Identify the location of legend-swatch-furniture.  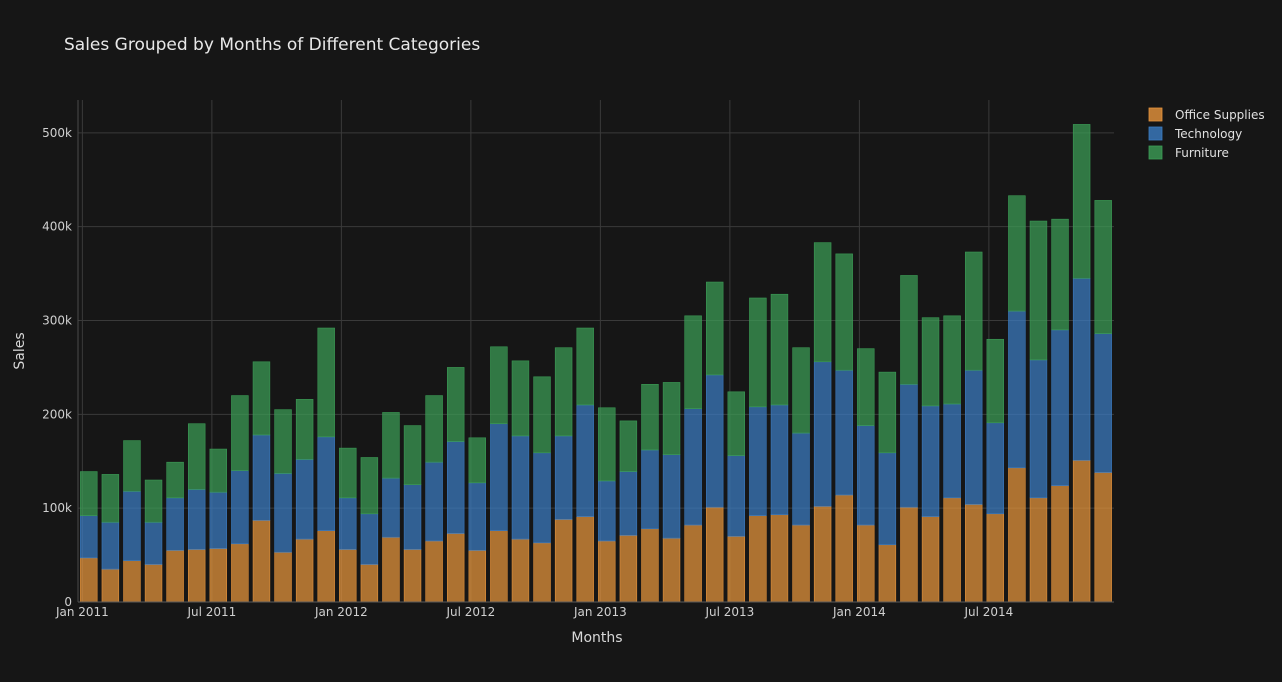
(1155, 152).